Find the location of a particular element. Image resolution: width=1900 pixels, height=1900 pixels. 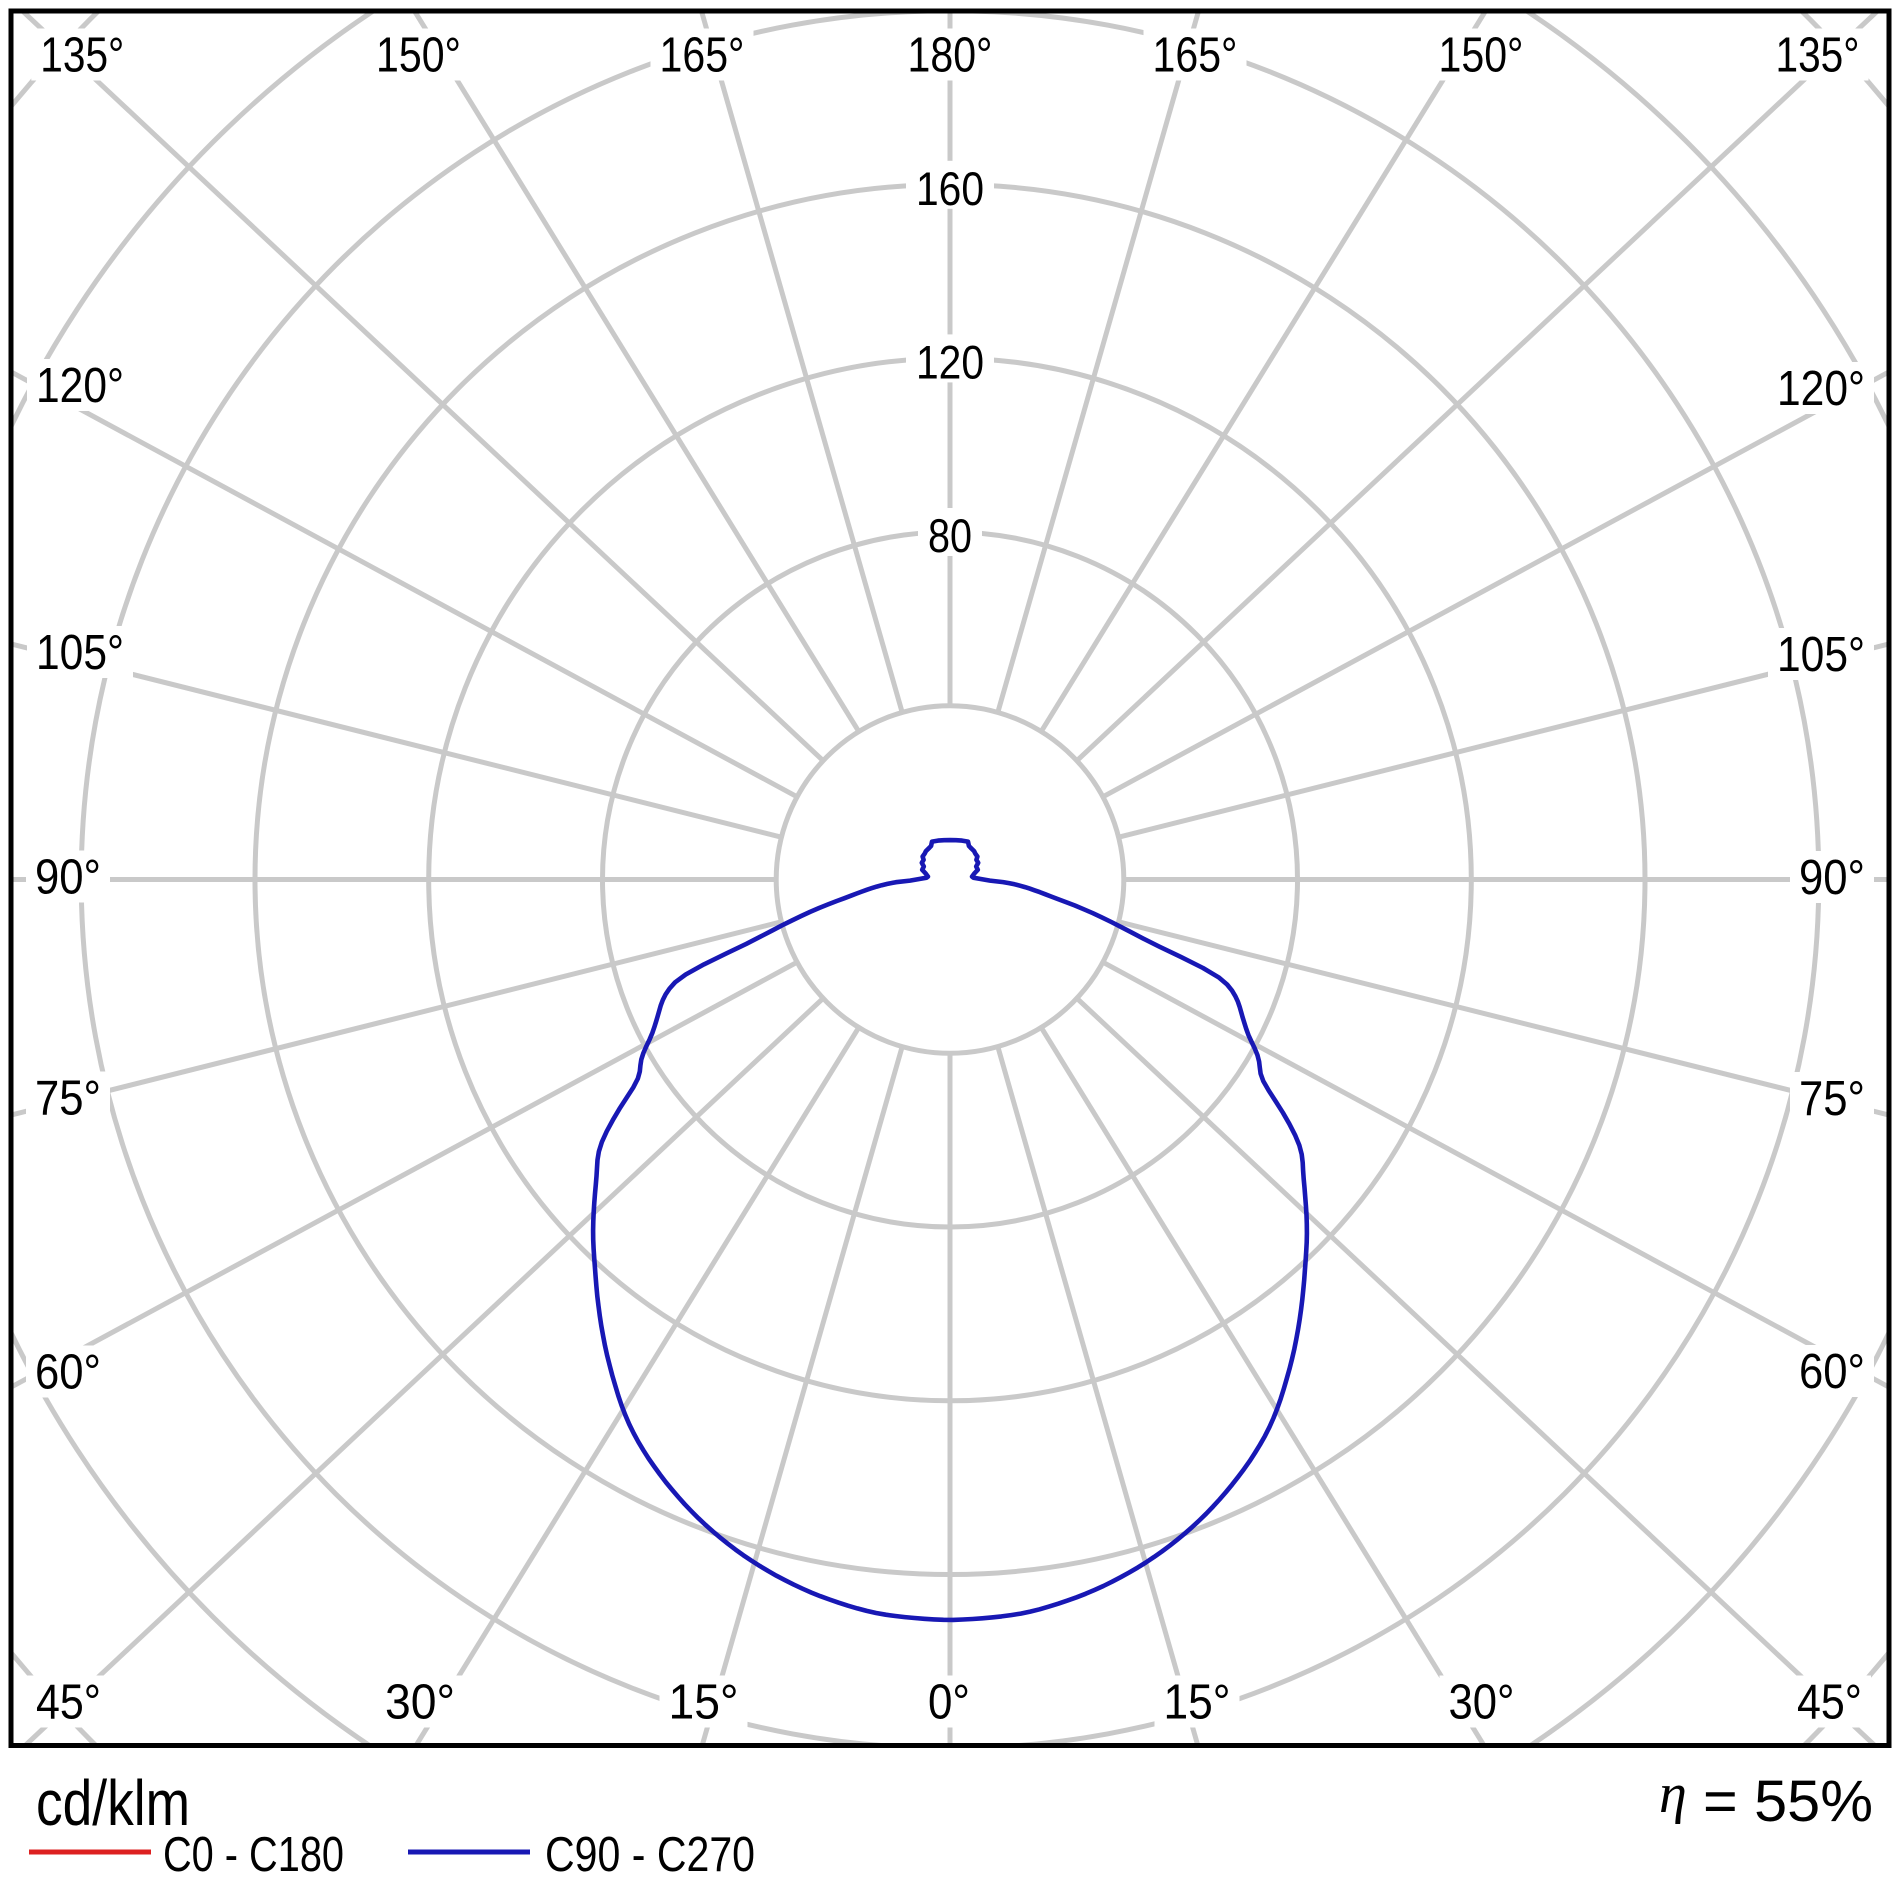

svg-text: 80 is located at coordinates (950, 535).